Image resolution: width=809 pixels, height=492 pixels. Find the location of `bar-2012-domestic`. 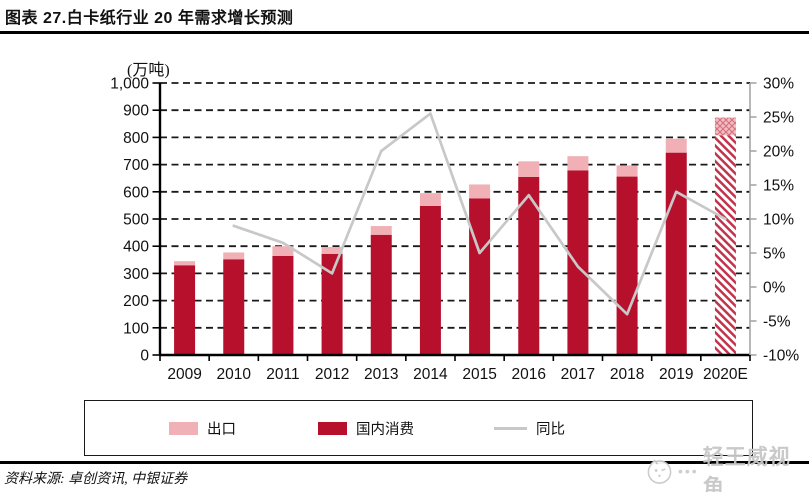

bar-2012-domestic is located at coordinates (332, 304).